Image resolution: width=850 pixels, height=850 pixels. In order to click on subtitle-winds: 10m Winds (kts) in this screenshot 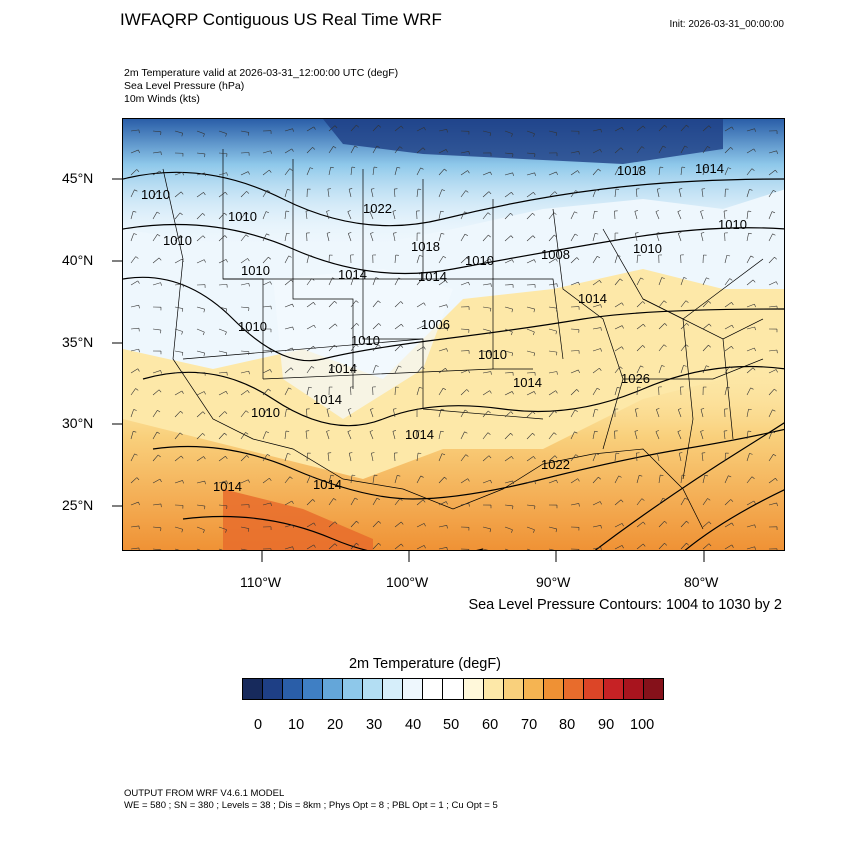, I will do `click(162, 99)`.